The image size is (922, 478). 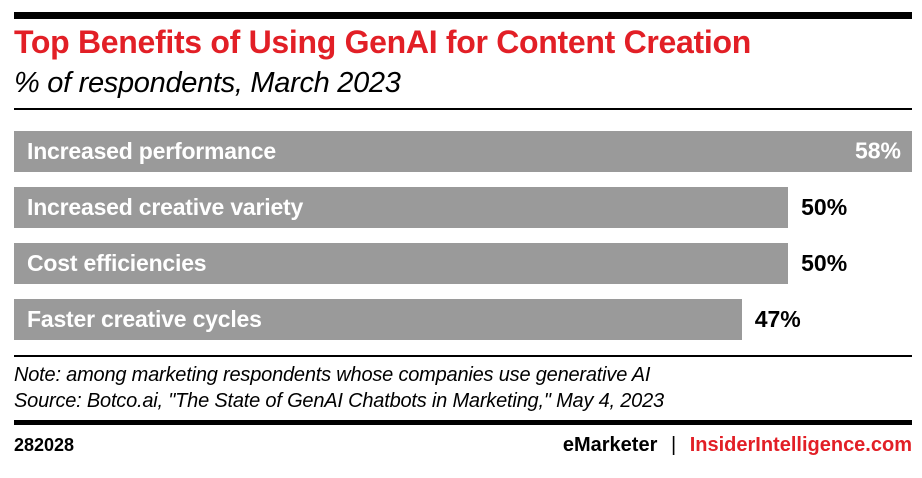 I want to click on bar-value-label: 58%, so click(x=877, y=150).